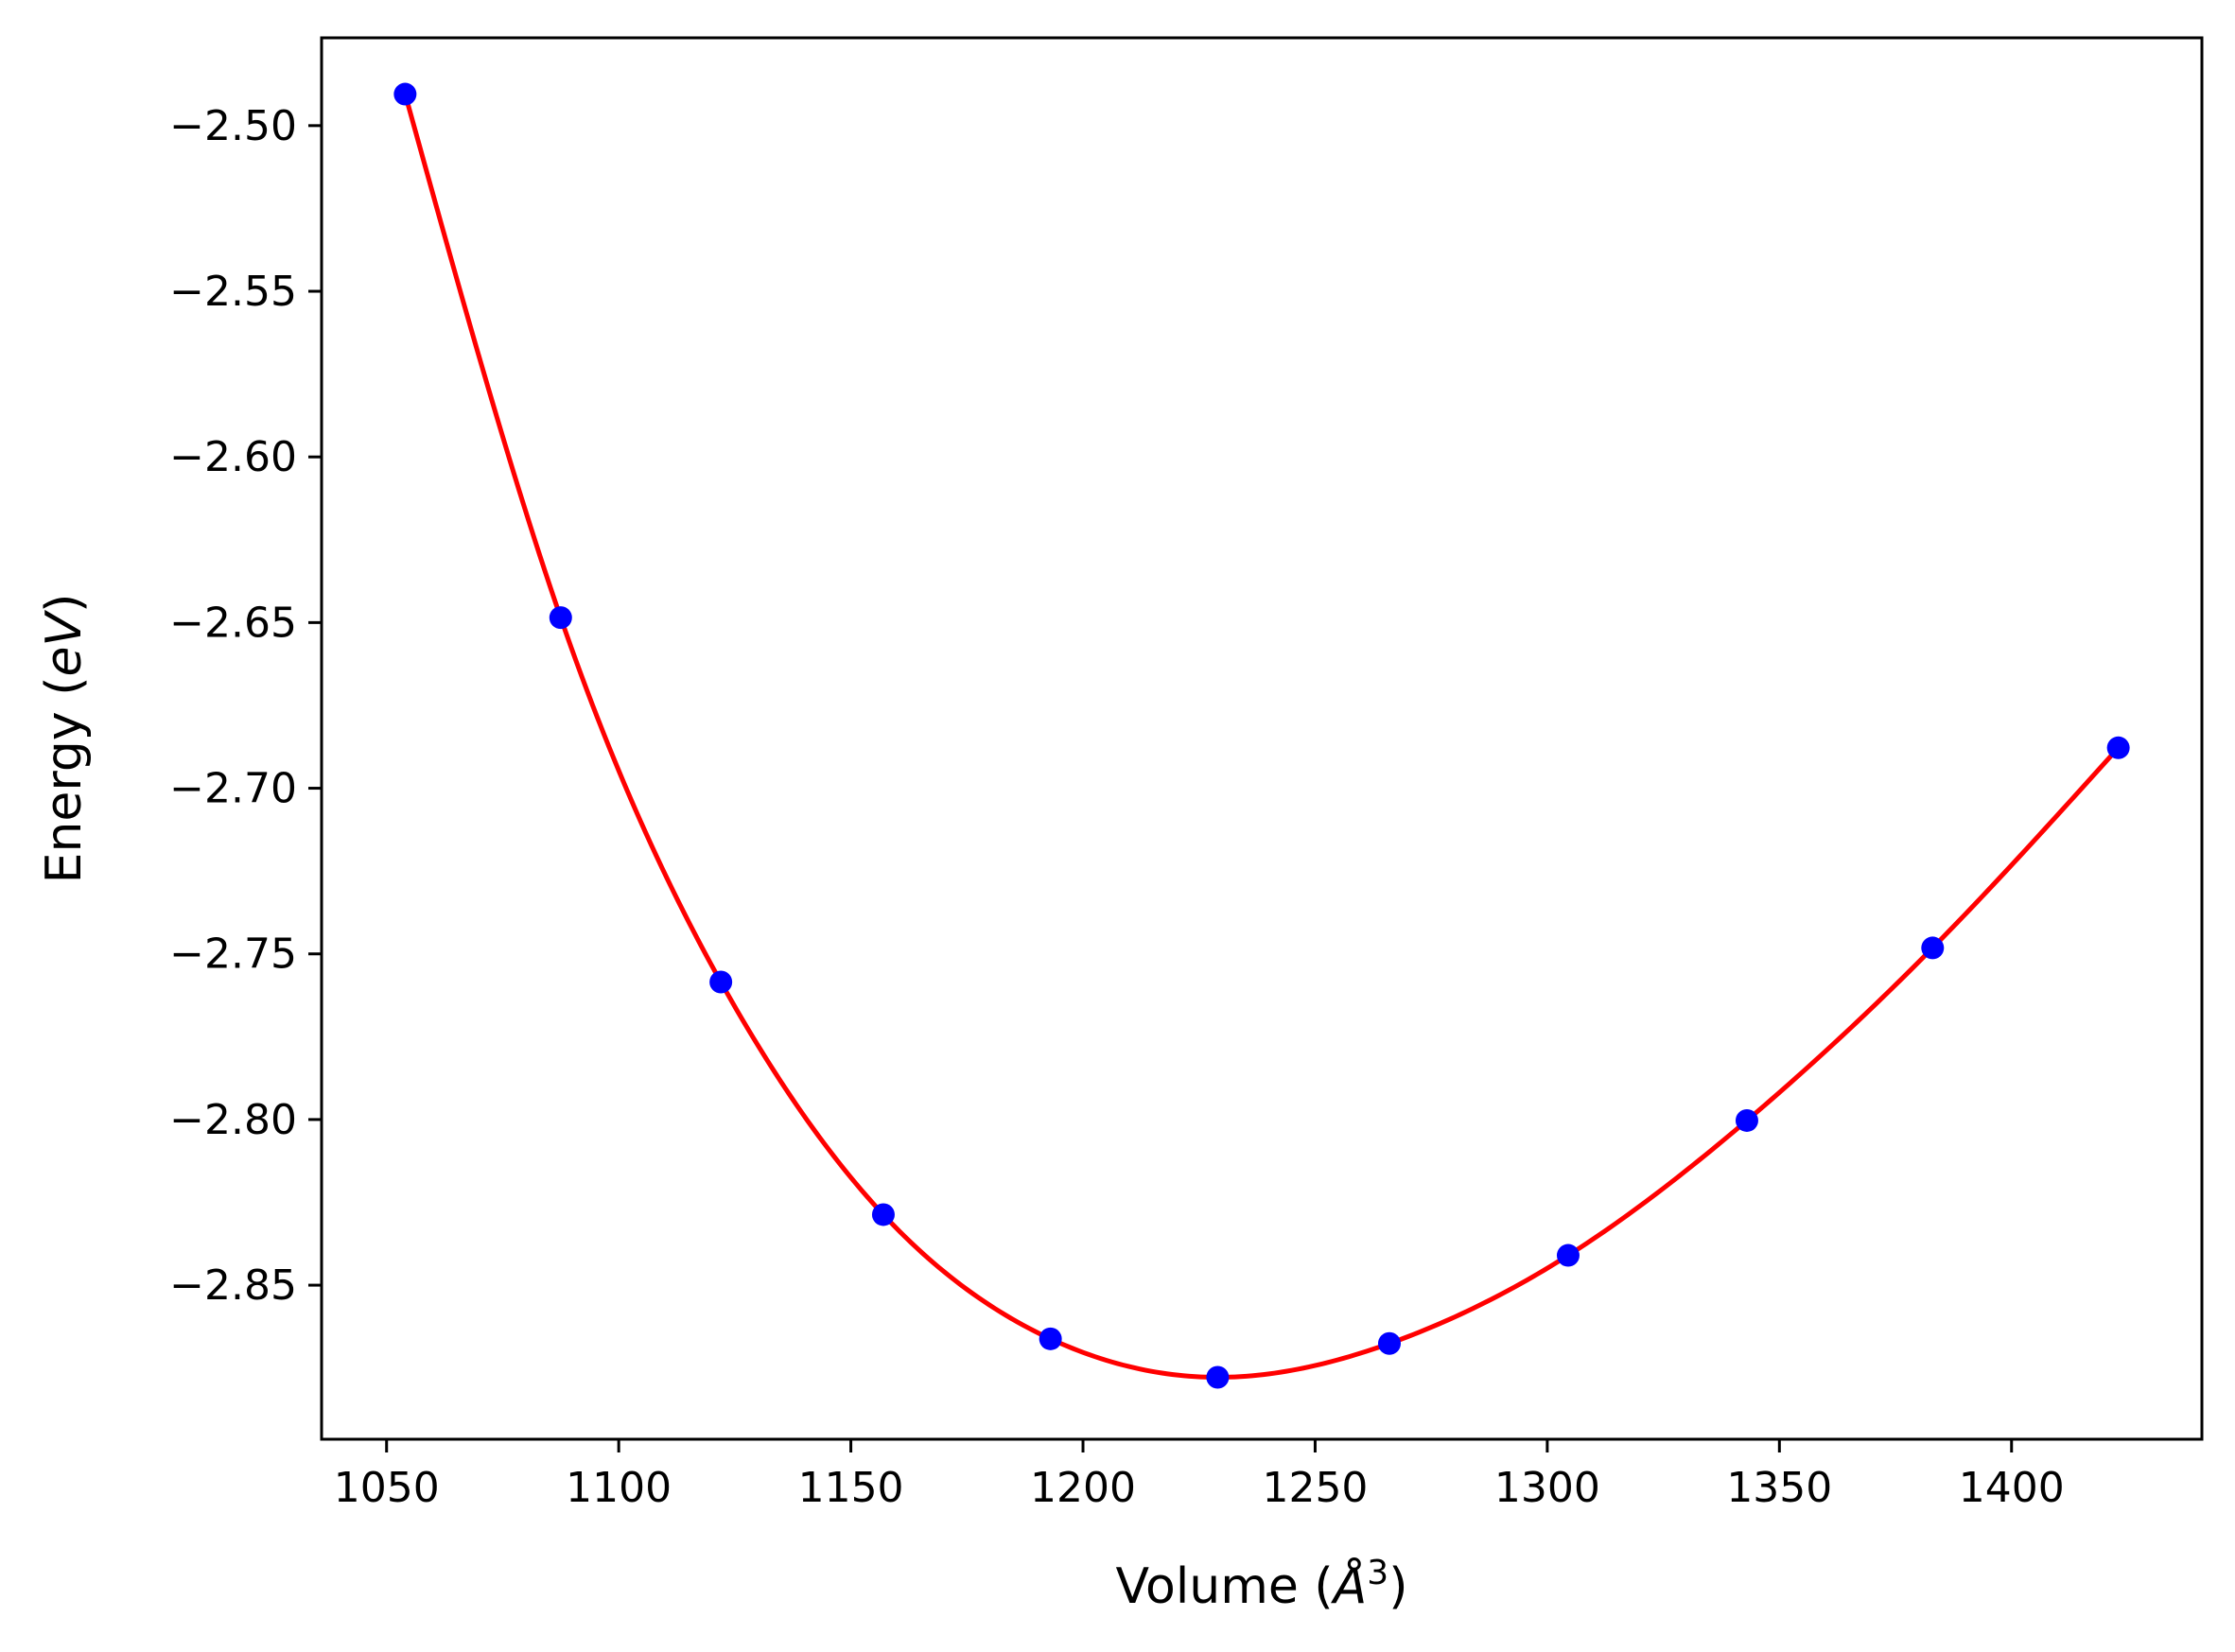 The width and height of the screenshot is (2235, 1652). Describe the element at coordinates (245, 706) in the screenshot. I see `y-axis-ticks: −2.50 −2.55 −2.60 −2.65 −2.70 −2.75 −2.80 −2.85` at that location.